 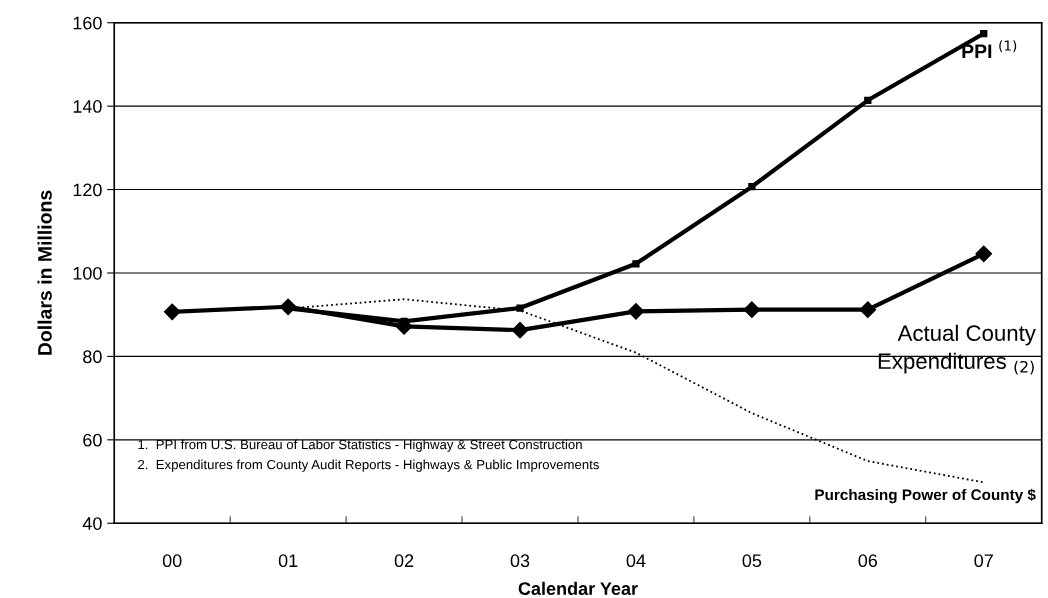 What do you see at coordinates (520, 561) in the screenshot?
I see `x-tick-label: 03` at bounding box center [520, 561].